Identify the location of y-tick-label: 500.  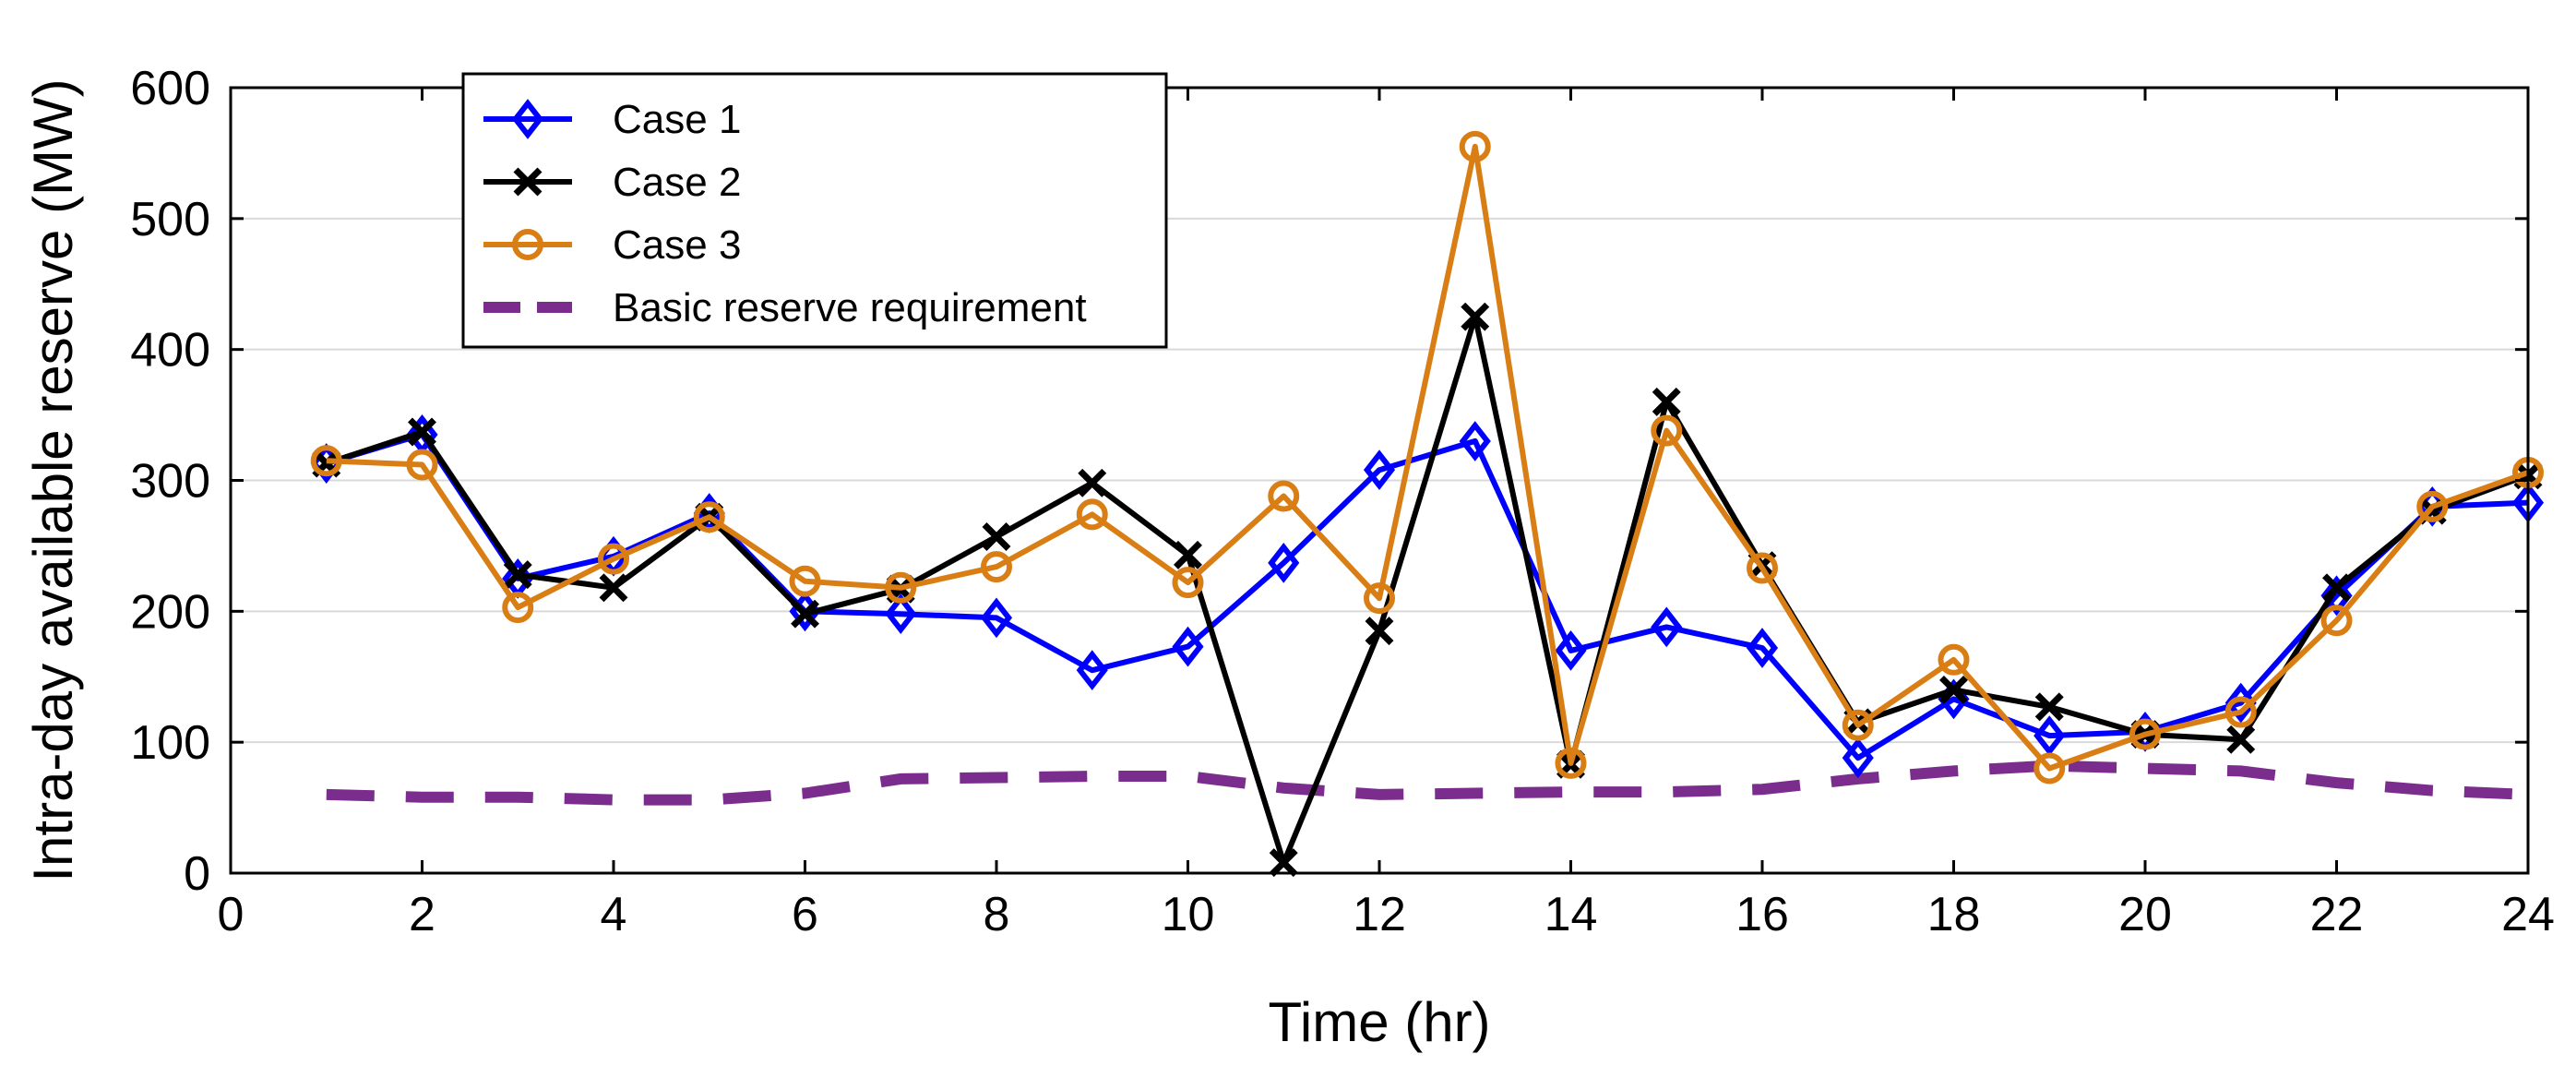
(170, 219).